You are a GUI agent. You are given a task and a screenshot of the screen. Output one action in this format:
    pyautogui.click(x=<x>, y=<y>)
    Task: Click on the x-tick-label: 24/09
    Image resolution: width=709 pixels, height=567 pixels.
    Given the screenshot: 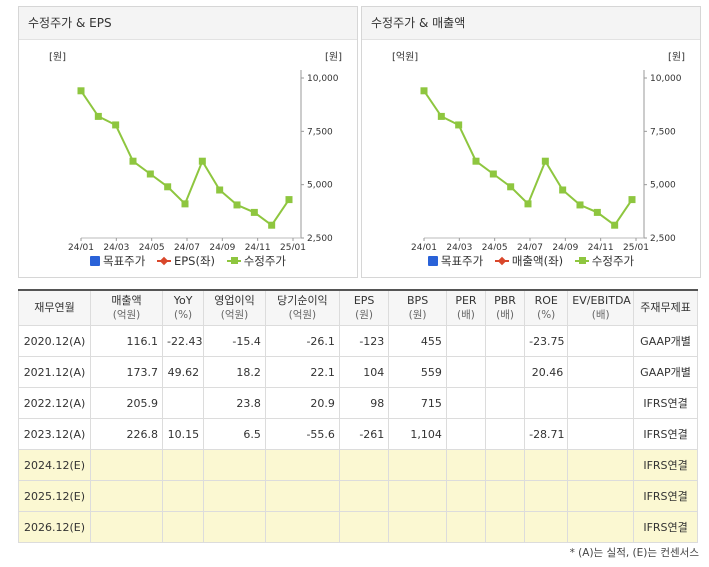 What is the action you would take?
    pyautogui.click(x=565, y=246)
    